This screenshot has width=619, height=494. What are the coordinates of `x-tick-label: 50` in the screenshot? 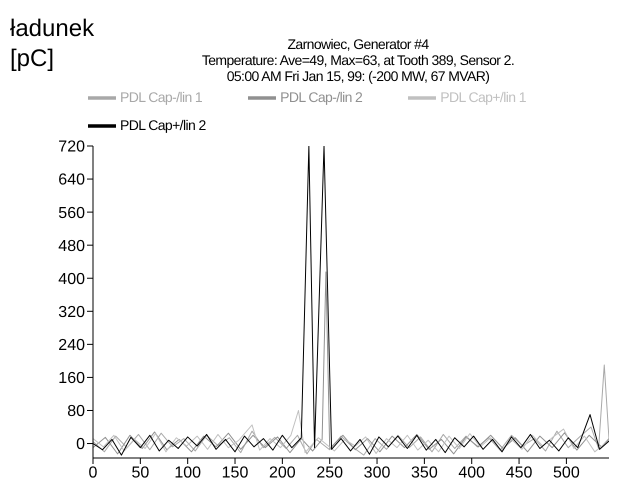 It's located at (140, 473).